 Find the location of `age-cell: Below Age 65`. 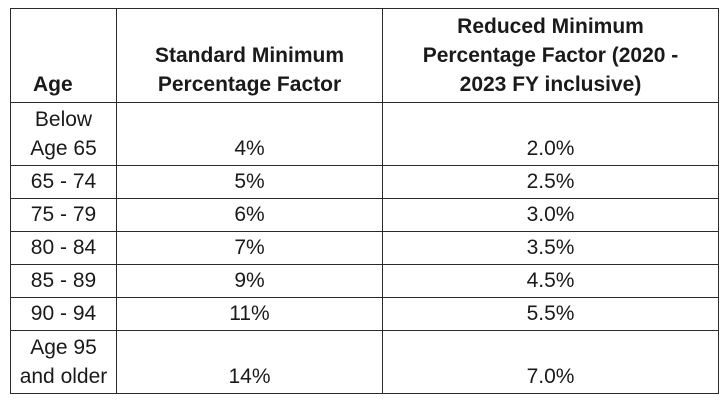

age-cell: Below Age 65 is located at coordinates (63, 134).